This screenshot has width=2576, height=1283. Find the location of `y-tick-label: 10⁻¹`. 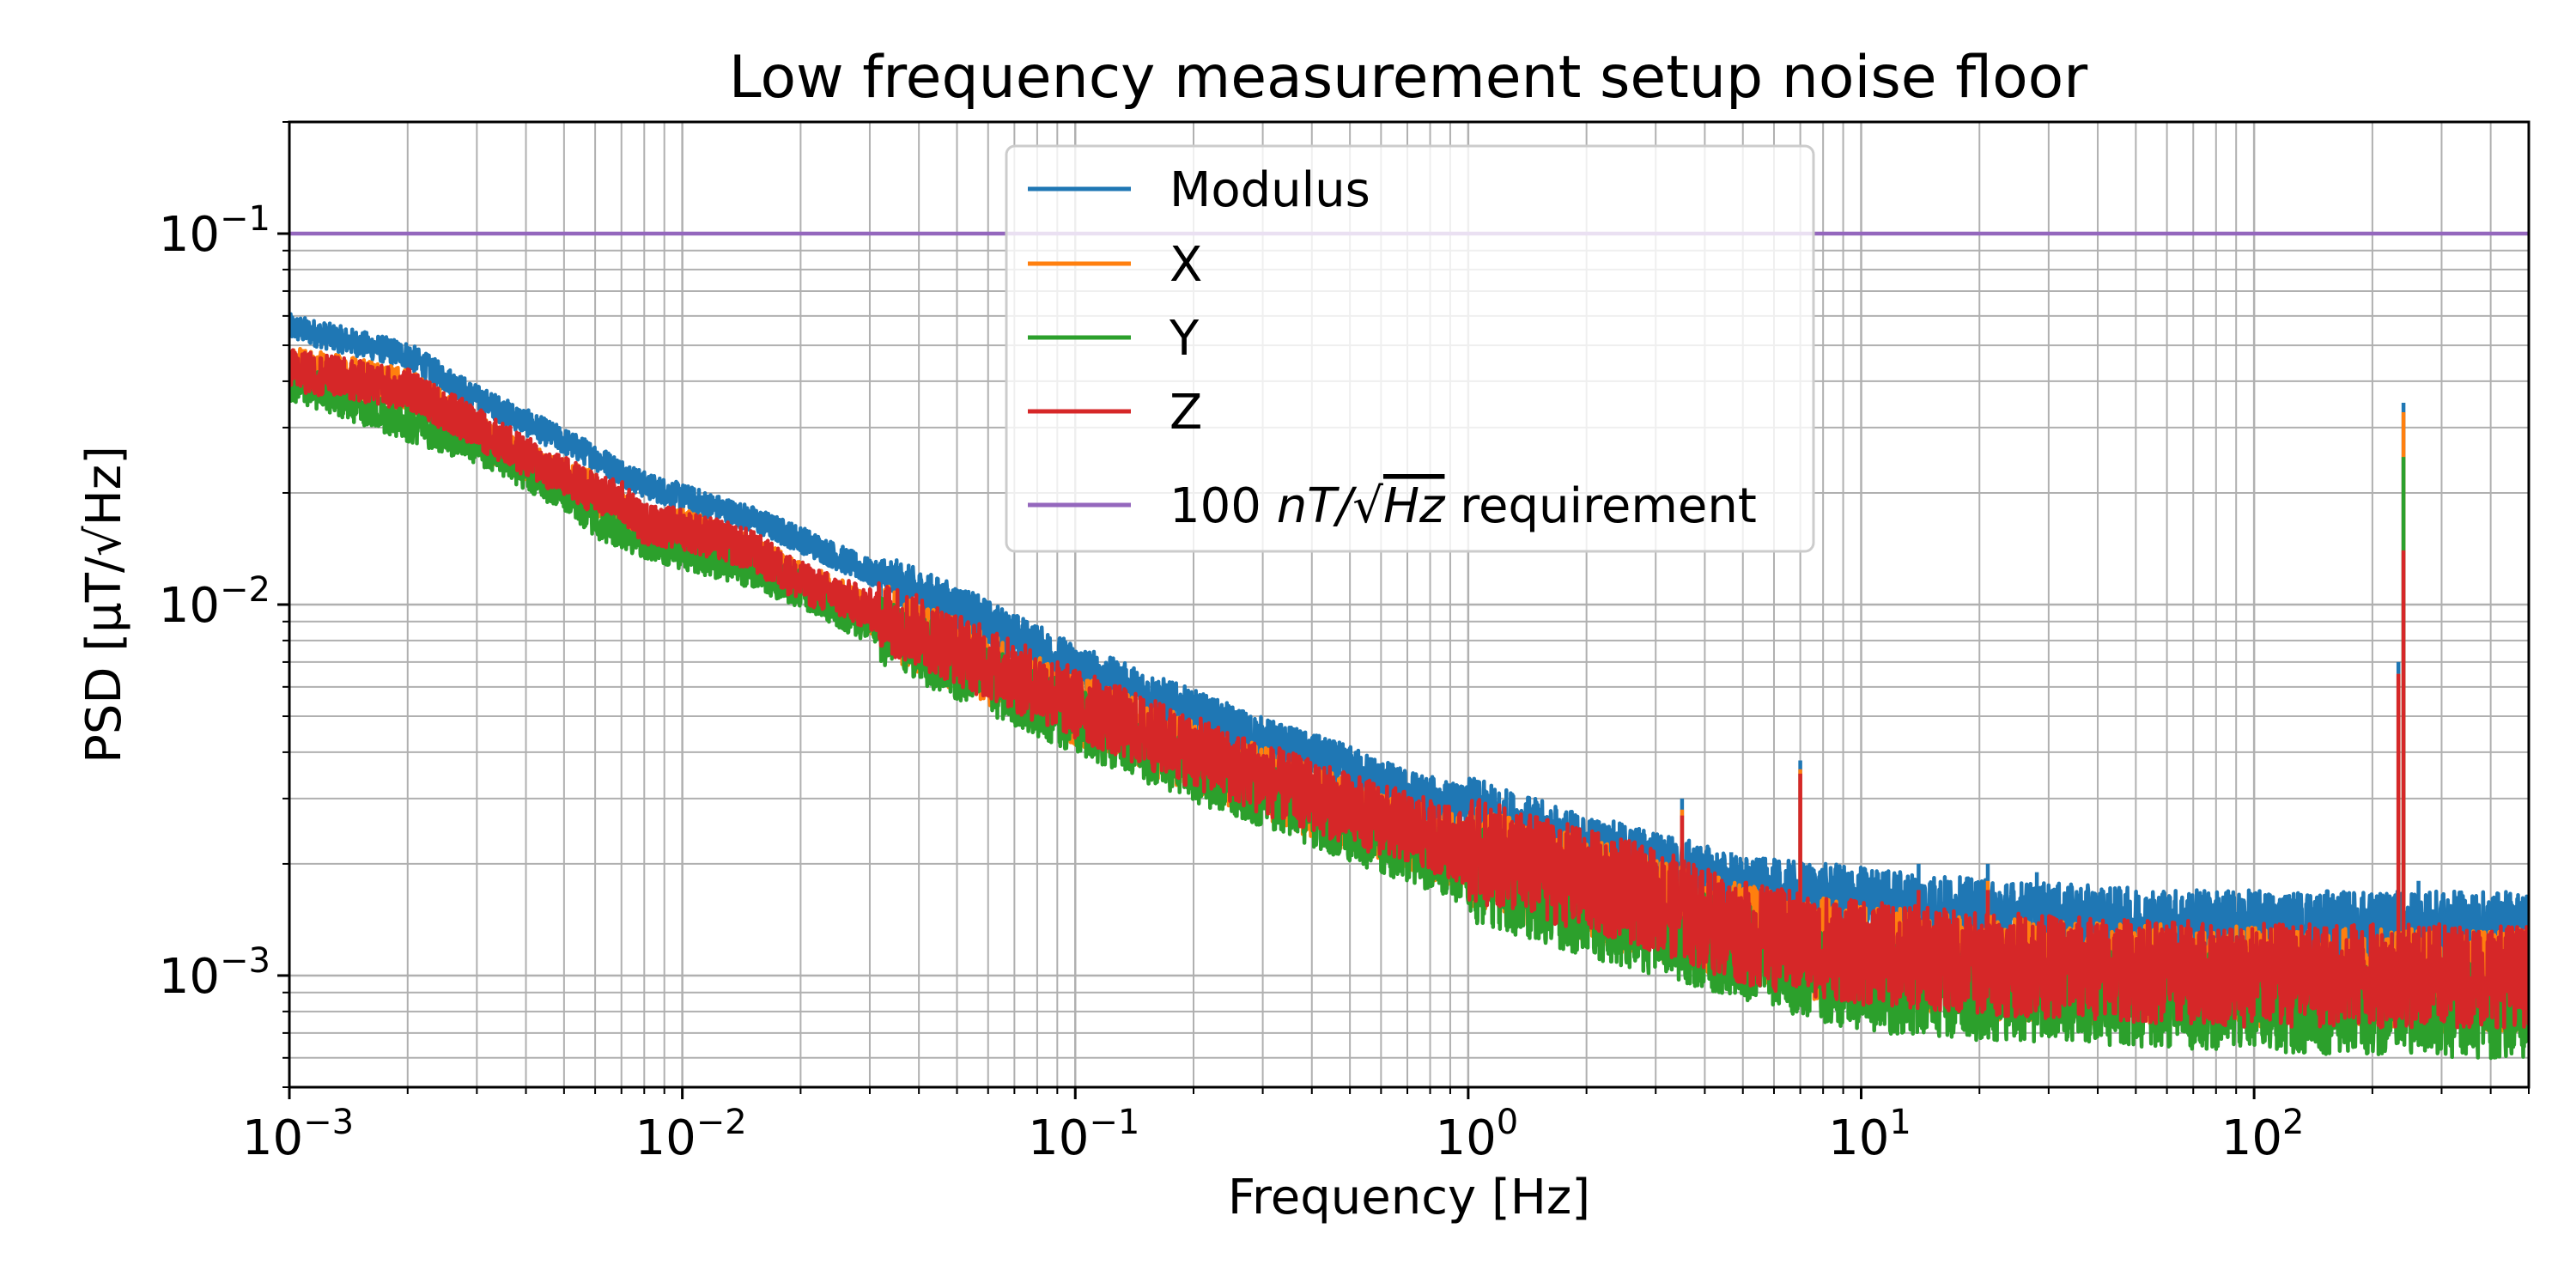

y-tick-label: 10⁻¹ is located at coordinates (214, 231).